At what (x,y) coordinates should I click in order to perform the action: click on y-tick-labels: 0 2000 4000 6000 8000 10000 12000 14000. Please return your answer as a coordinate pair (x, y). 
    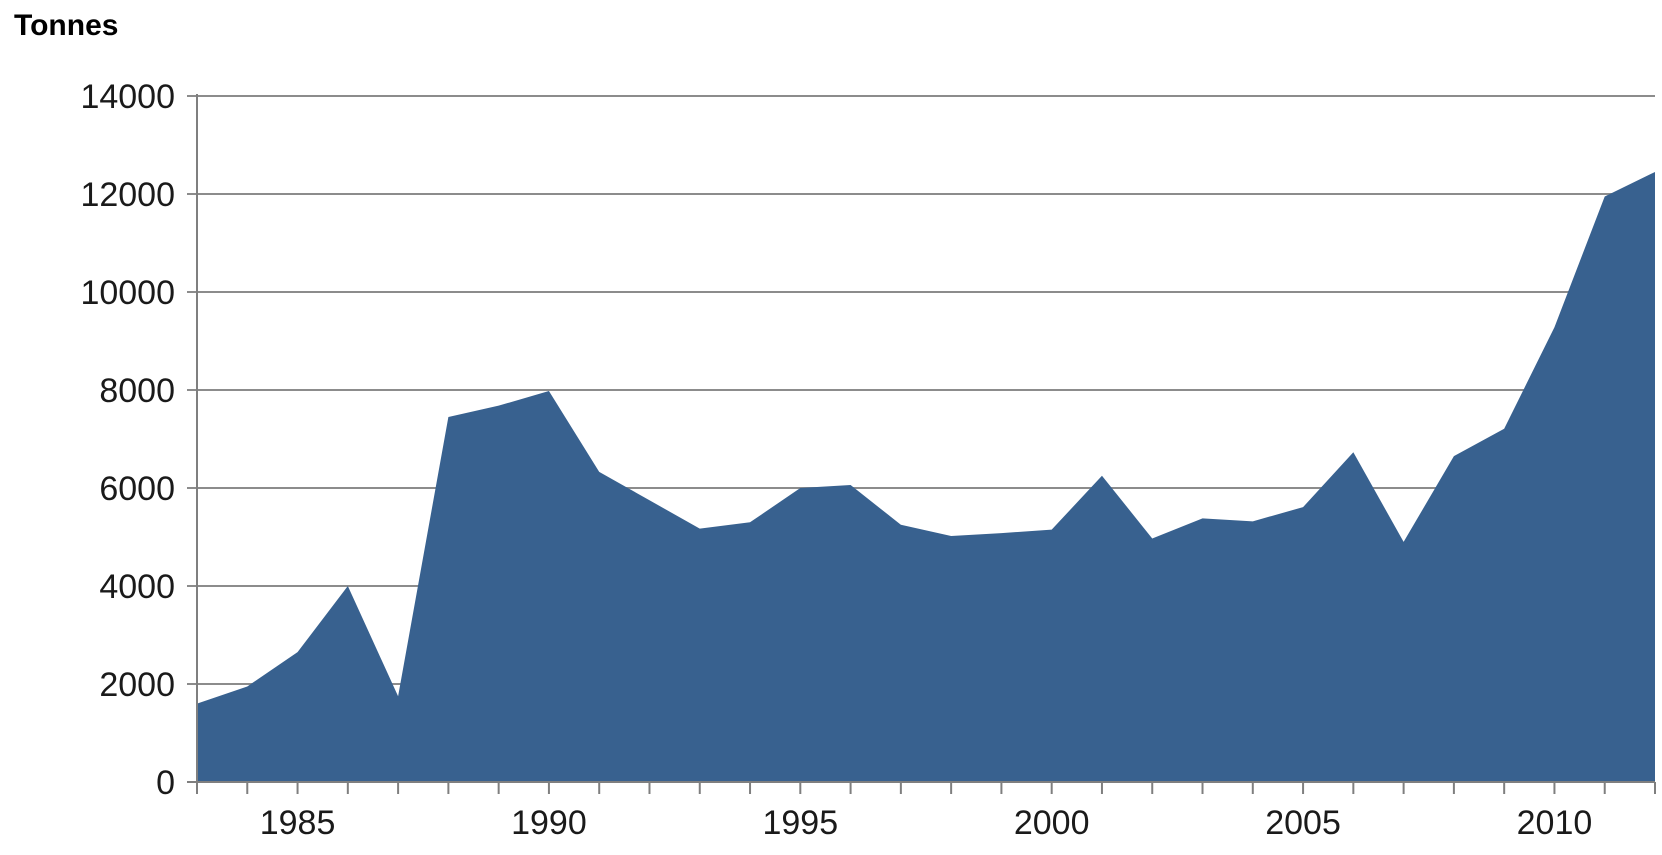
    Looking at the image, I should click on (127, 440).